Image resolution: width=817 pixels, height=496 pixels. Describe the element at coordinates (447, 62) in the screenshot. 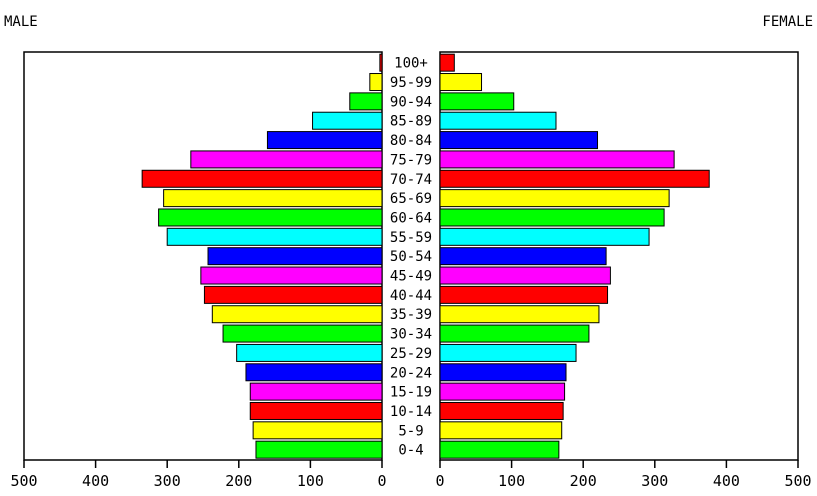

I see `female-bar-100+` at that location.